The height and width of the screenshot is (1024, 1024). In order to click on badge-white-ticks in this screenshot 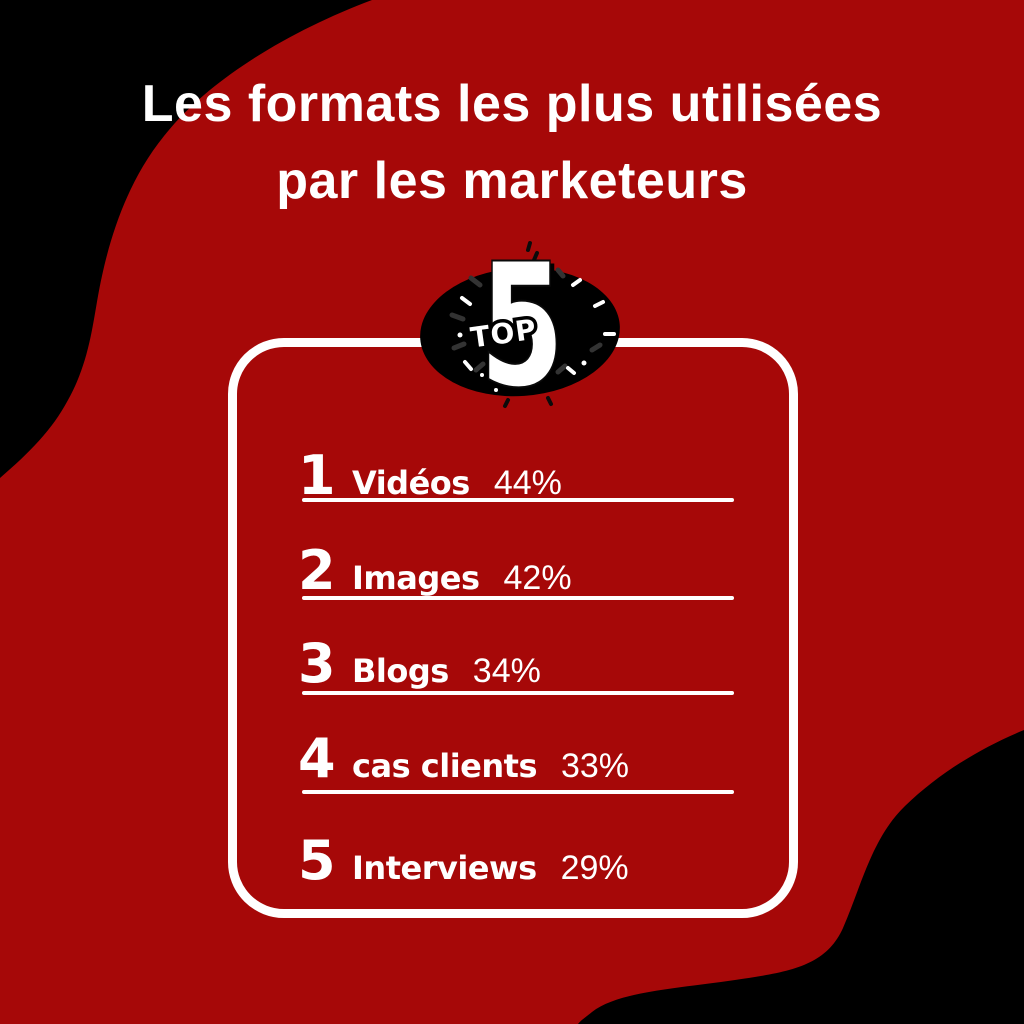, I will do `click(536, 328)`.